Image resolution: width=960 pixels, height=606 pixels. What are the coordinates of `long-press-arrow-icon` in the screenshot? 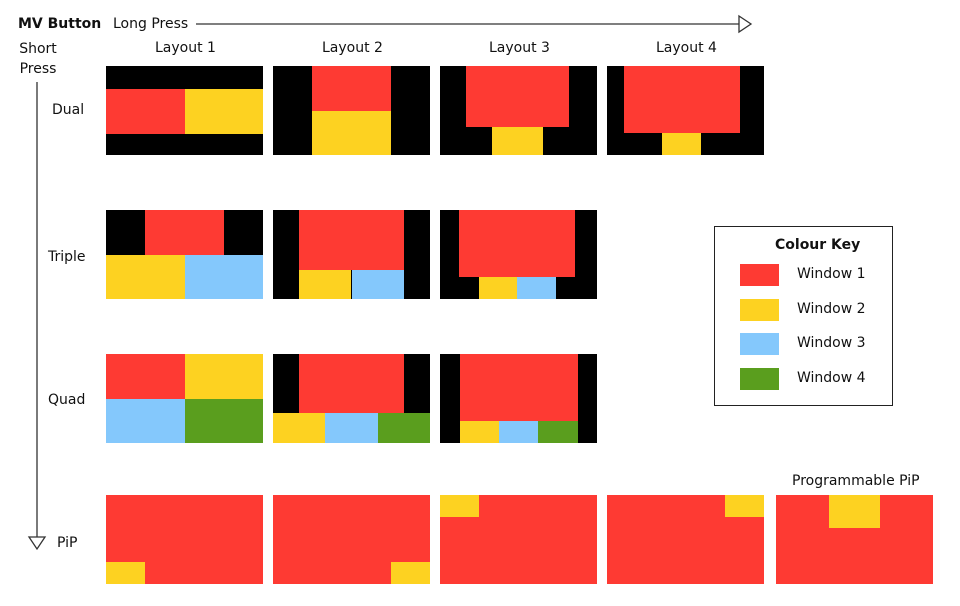 It's located at (474, 24).